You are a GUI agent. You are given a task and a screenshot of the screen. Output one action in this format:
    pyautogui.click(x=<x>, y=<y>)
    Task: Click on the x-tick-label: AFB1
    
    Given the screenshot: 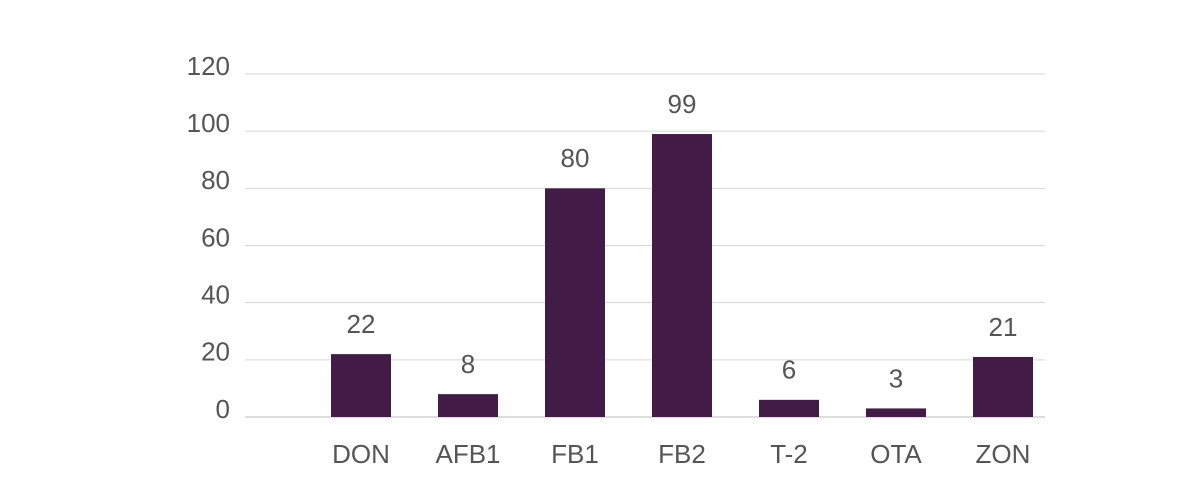 What is the action you would take?
    pyautogui.click(x=467, y=454)
    